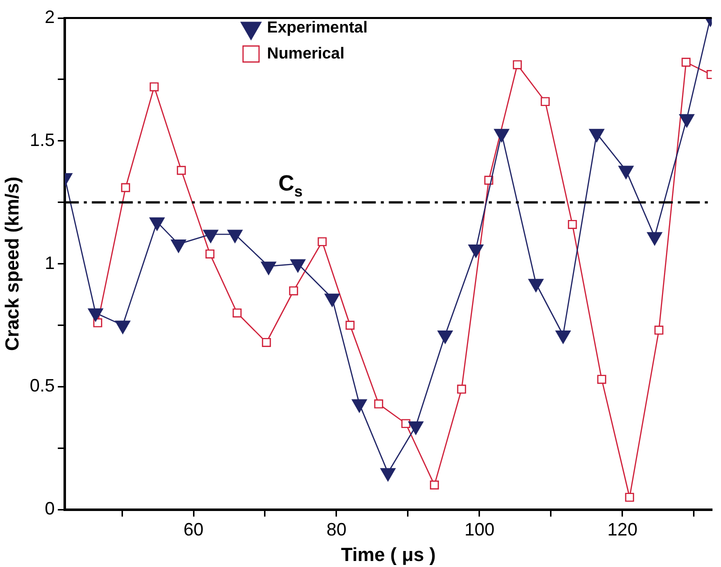  What do you see at coordinates (193, 529) in the screenshot?
I see `x-tick-label: 60` at bounding box center [193, 529].